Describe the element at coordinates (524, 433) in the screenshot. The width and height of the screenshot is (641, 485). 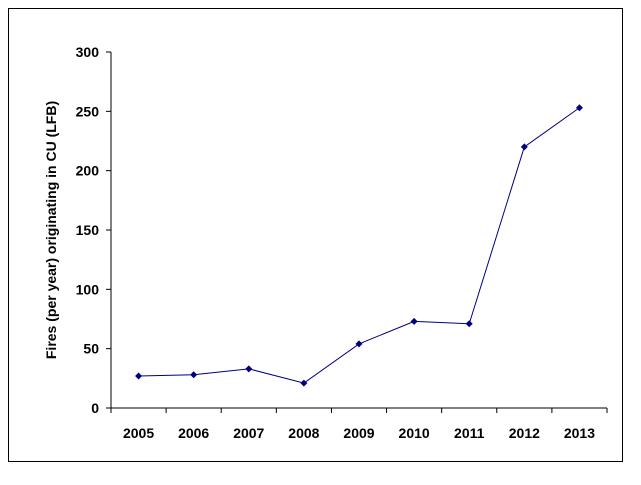
I see `x-tick-label: 2012` at that location.